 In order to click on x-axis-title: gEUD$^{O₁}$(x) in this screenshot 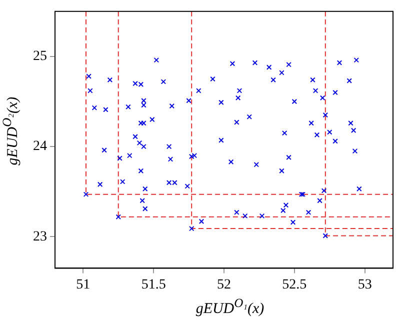, I will do `click(230, 307)`.